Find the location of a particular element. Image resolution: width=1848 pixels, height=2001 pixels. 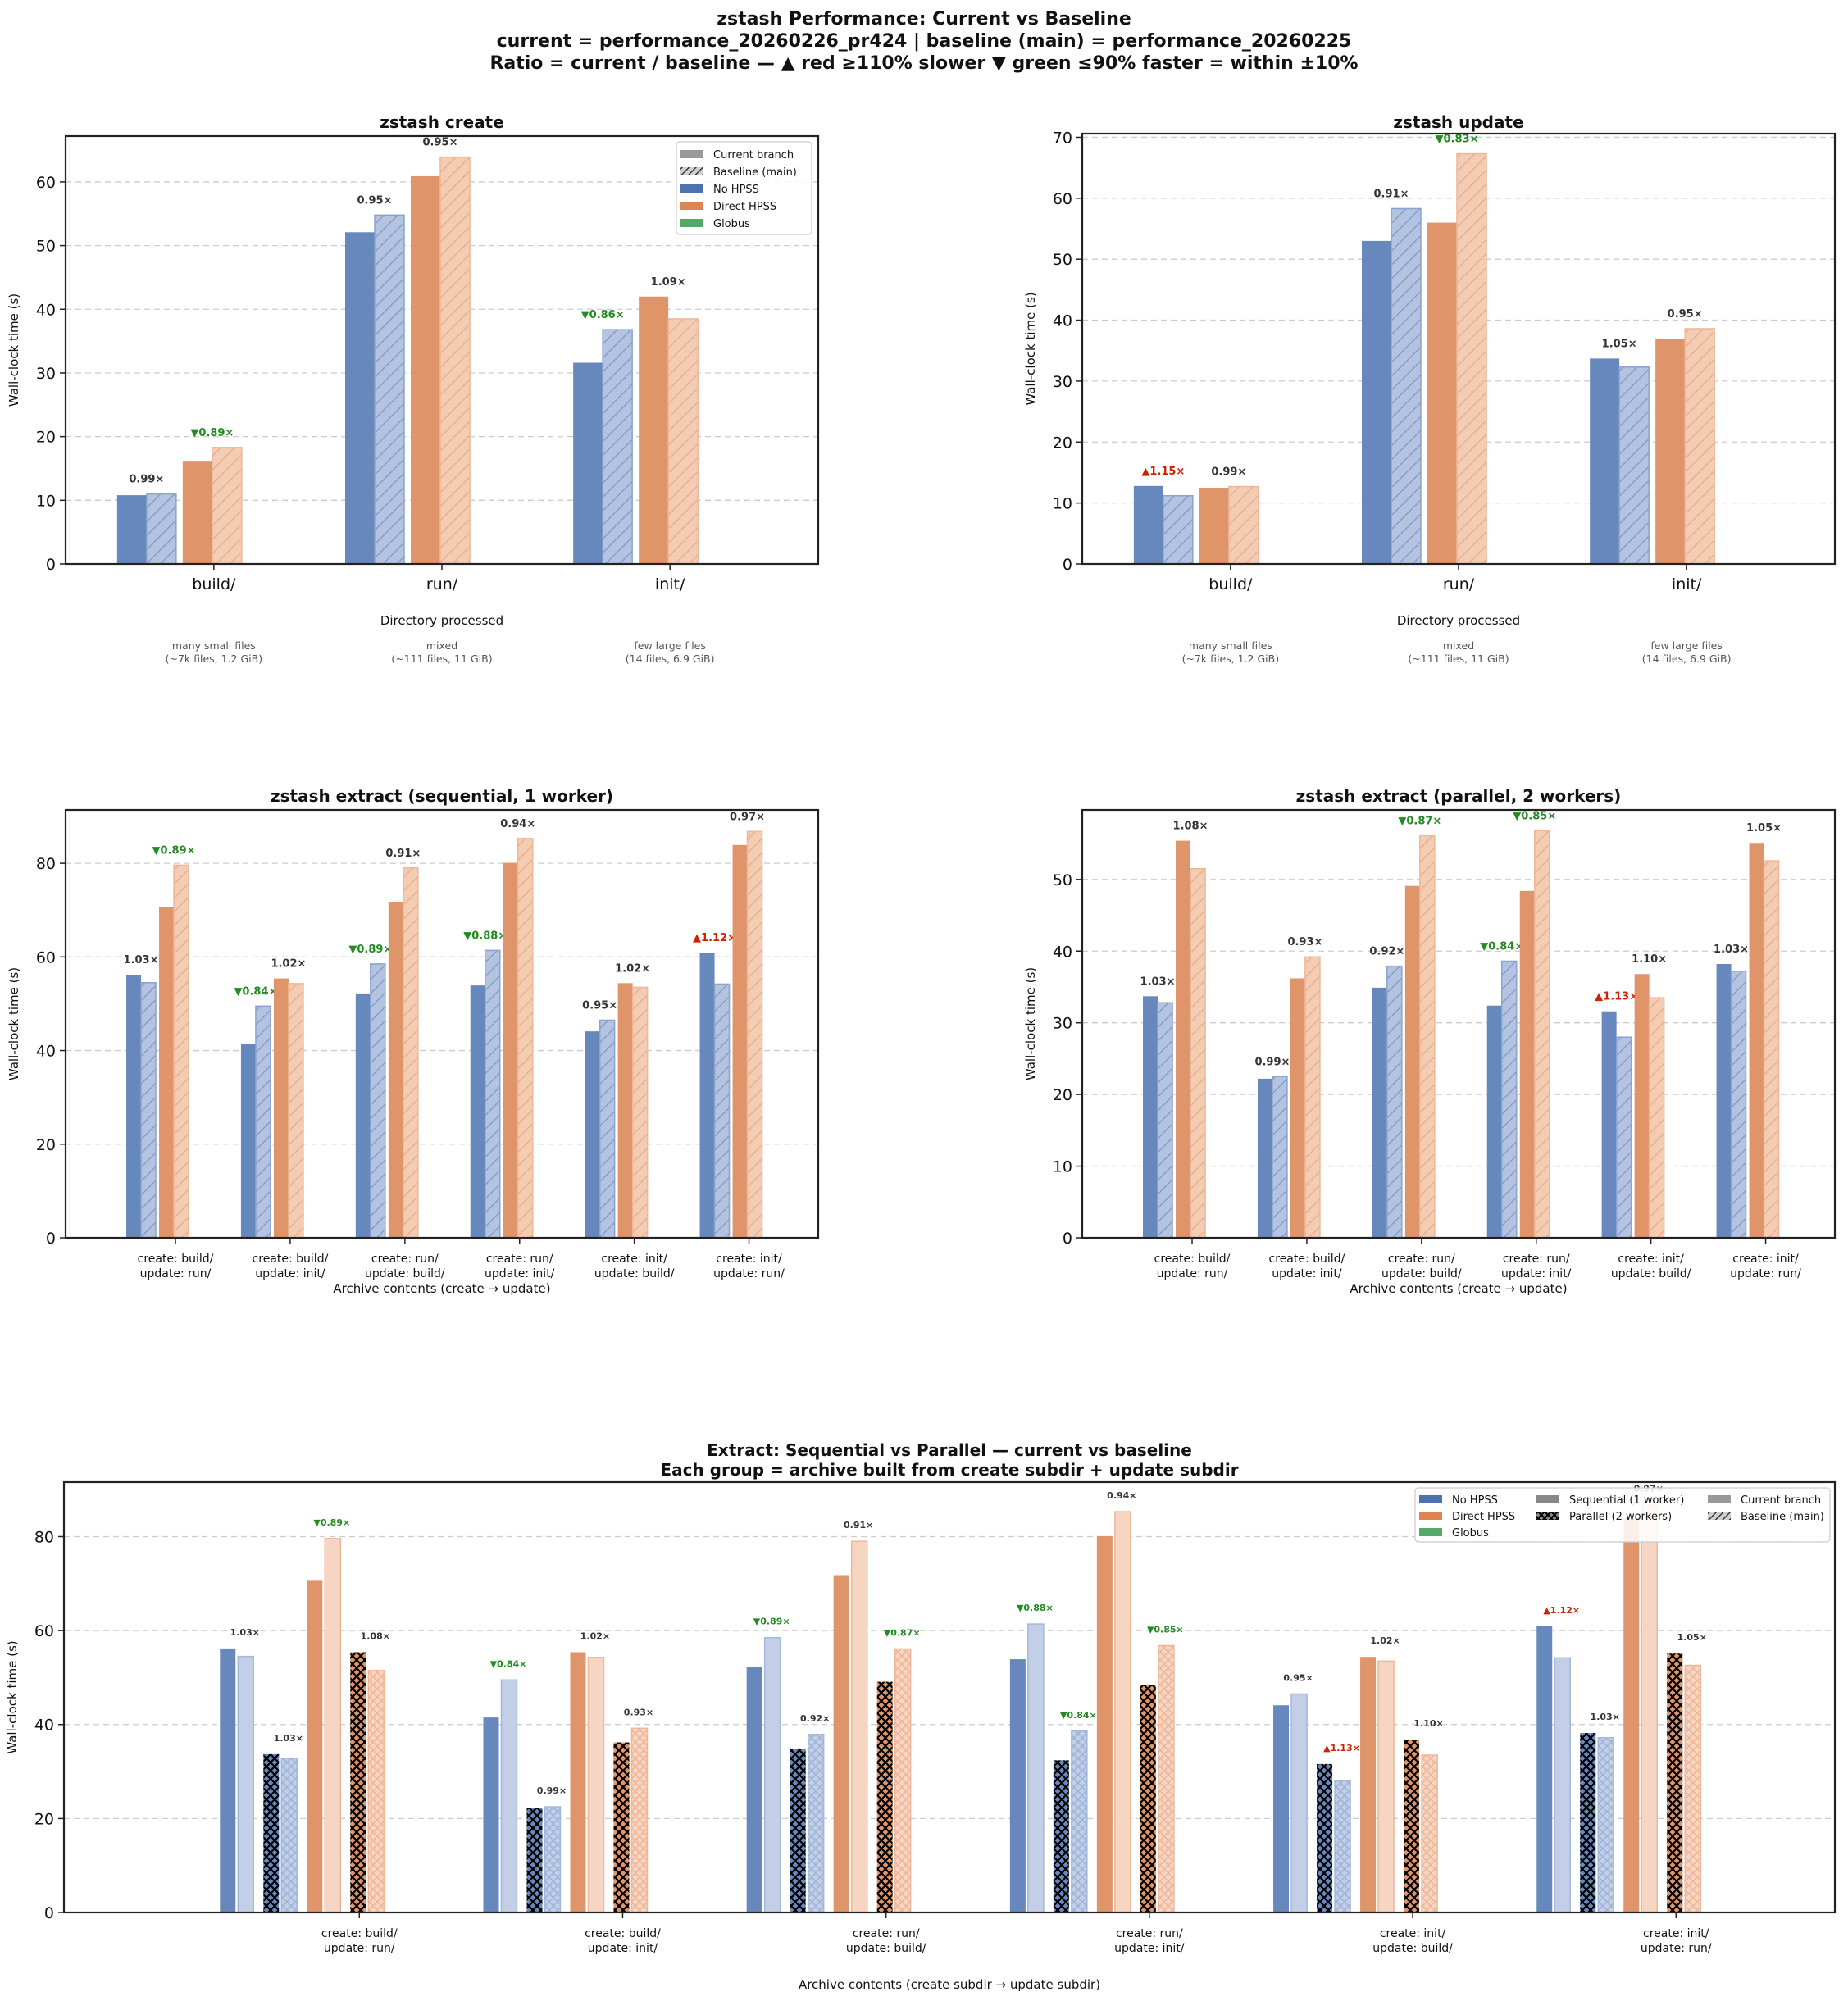

ratio-label: 1.08× is located at coordinates (375, 1635).